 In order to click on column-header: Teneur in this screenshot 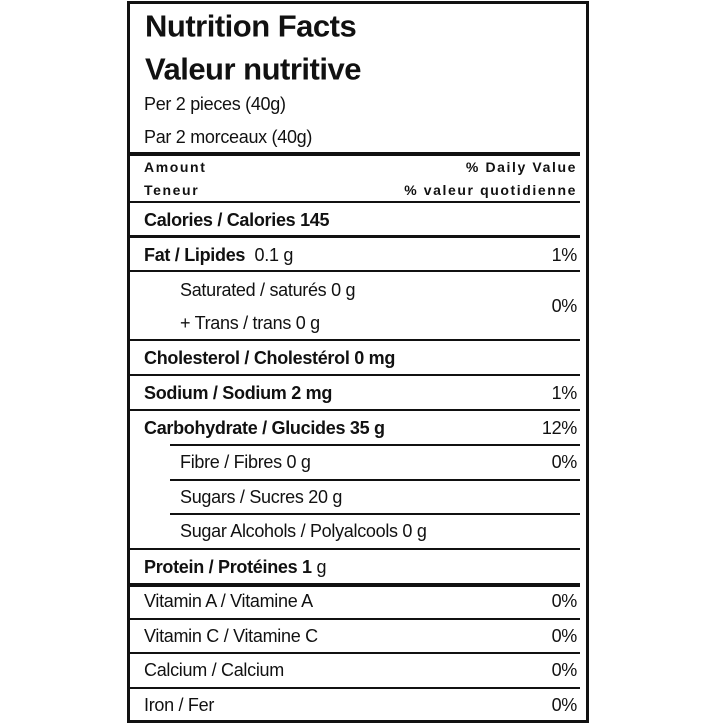, I will do `click(172, 190)`.